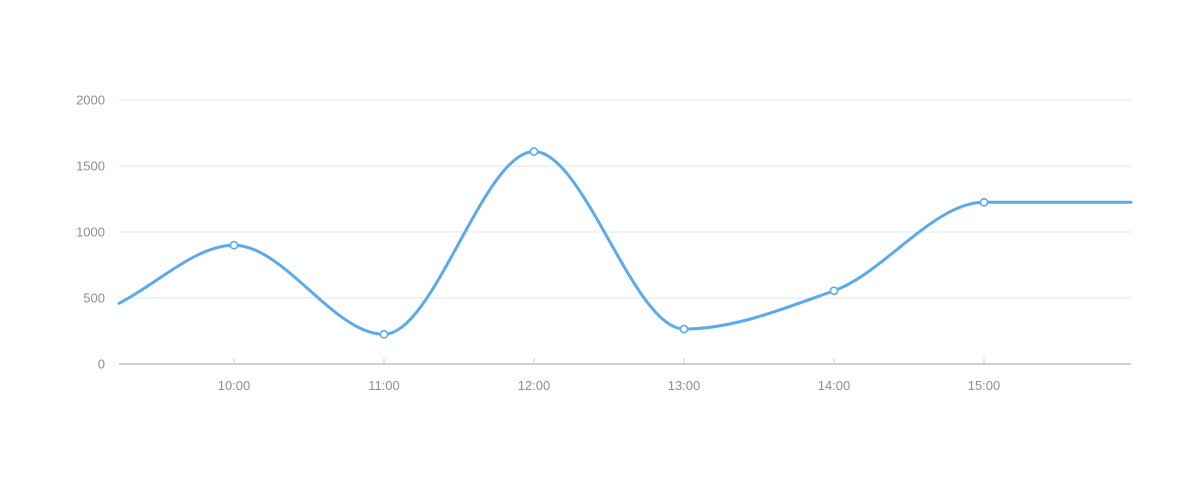 The width and height of the screenshot is (1200, 484). What do you see at coordinates (834, 385) in the screenshot?
I see `x-tick-label: 14:00` at bounding box center [834, 385].